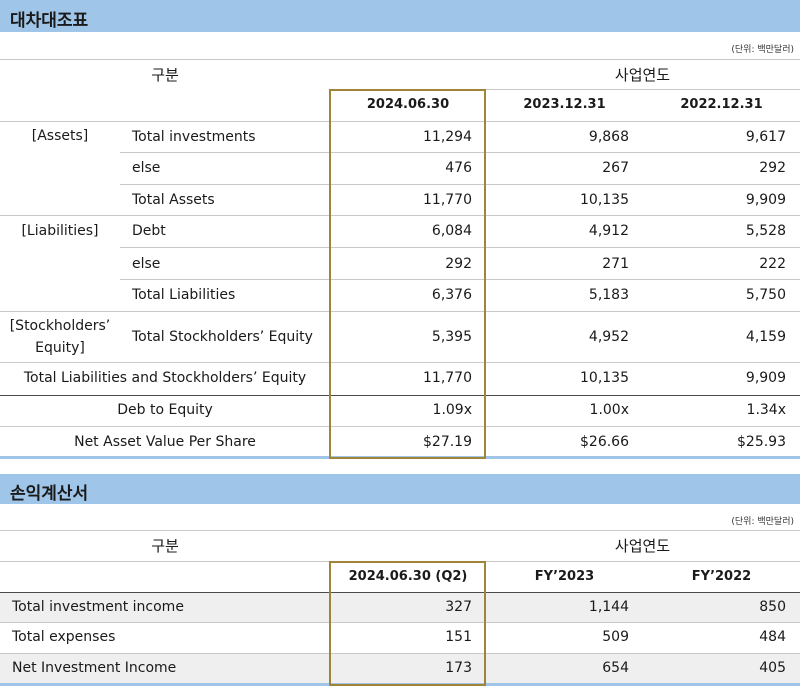  What do you see at coordinates (721, 576) in the screenshot?
I see `column-header: FY’2022` at bounding box center [721, 576].